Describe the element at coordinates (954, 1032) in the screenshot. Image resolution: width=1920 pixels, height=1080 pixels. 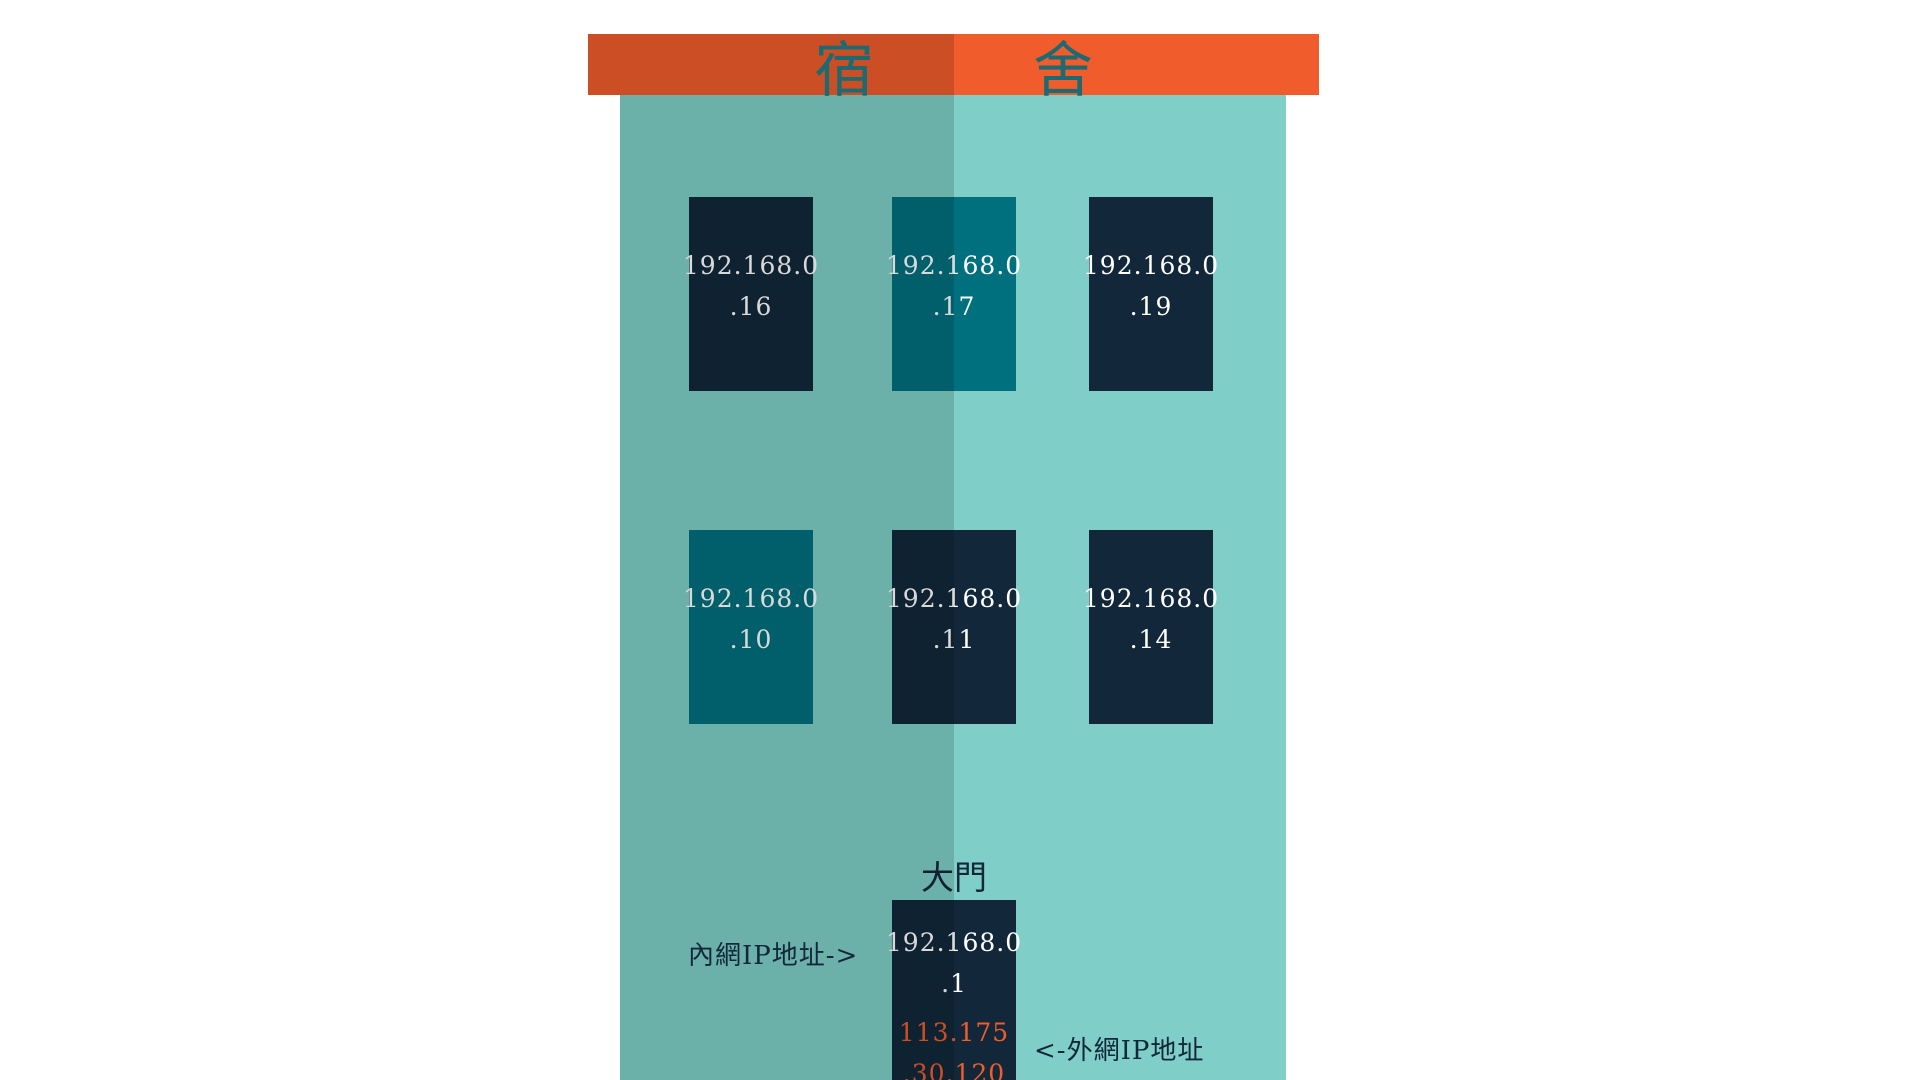
I see `door-external-ip-line1: 113.175` at that location.